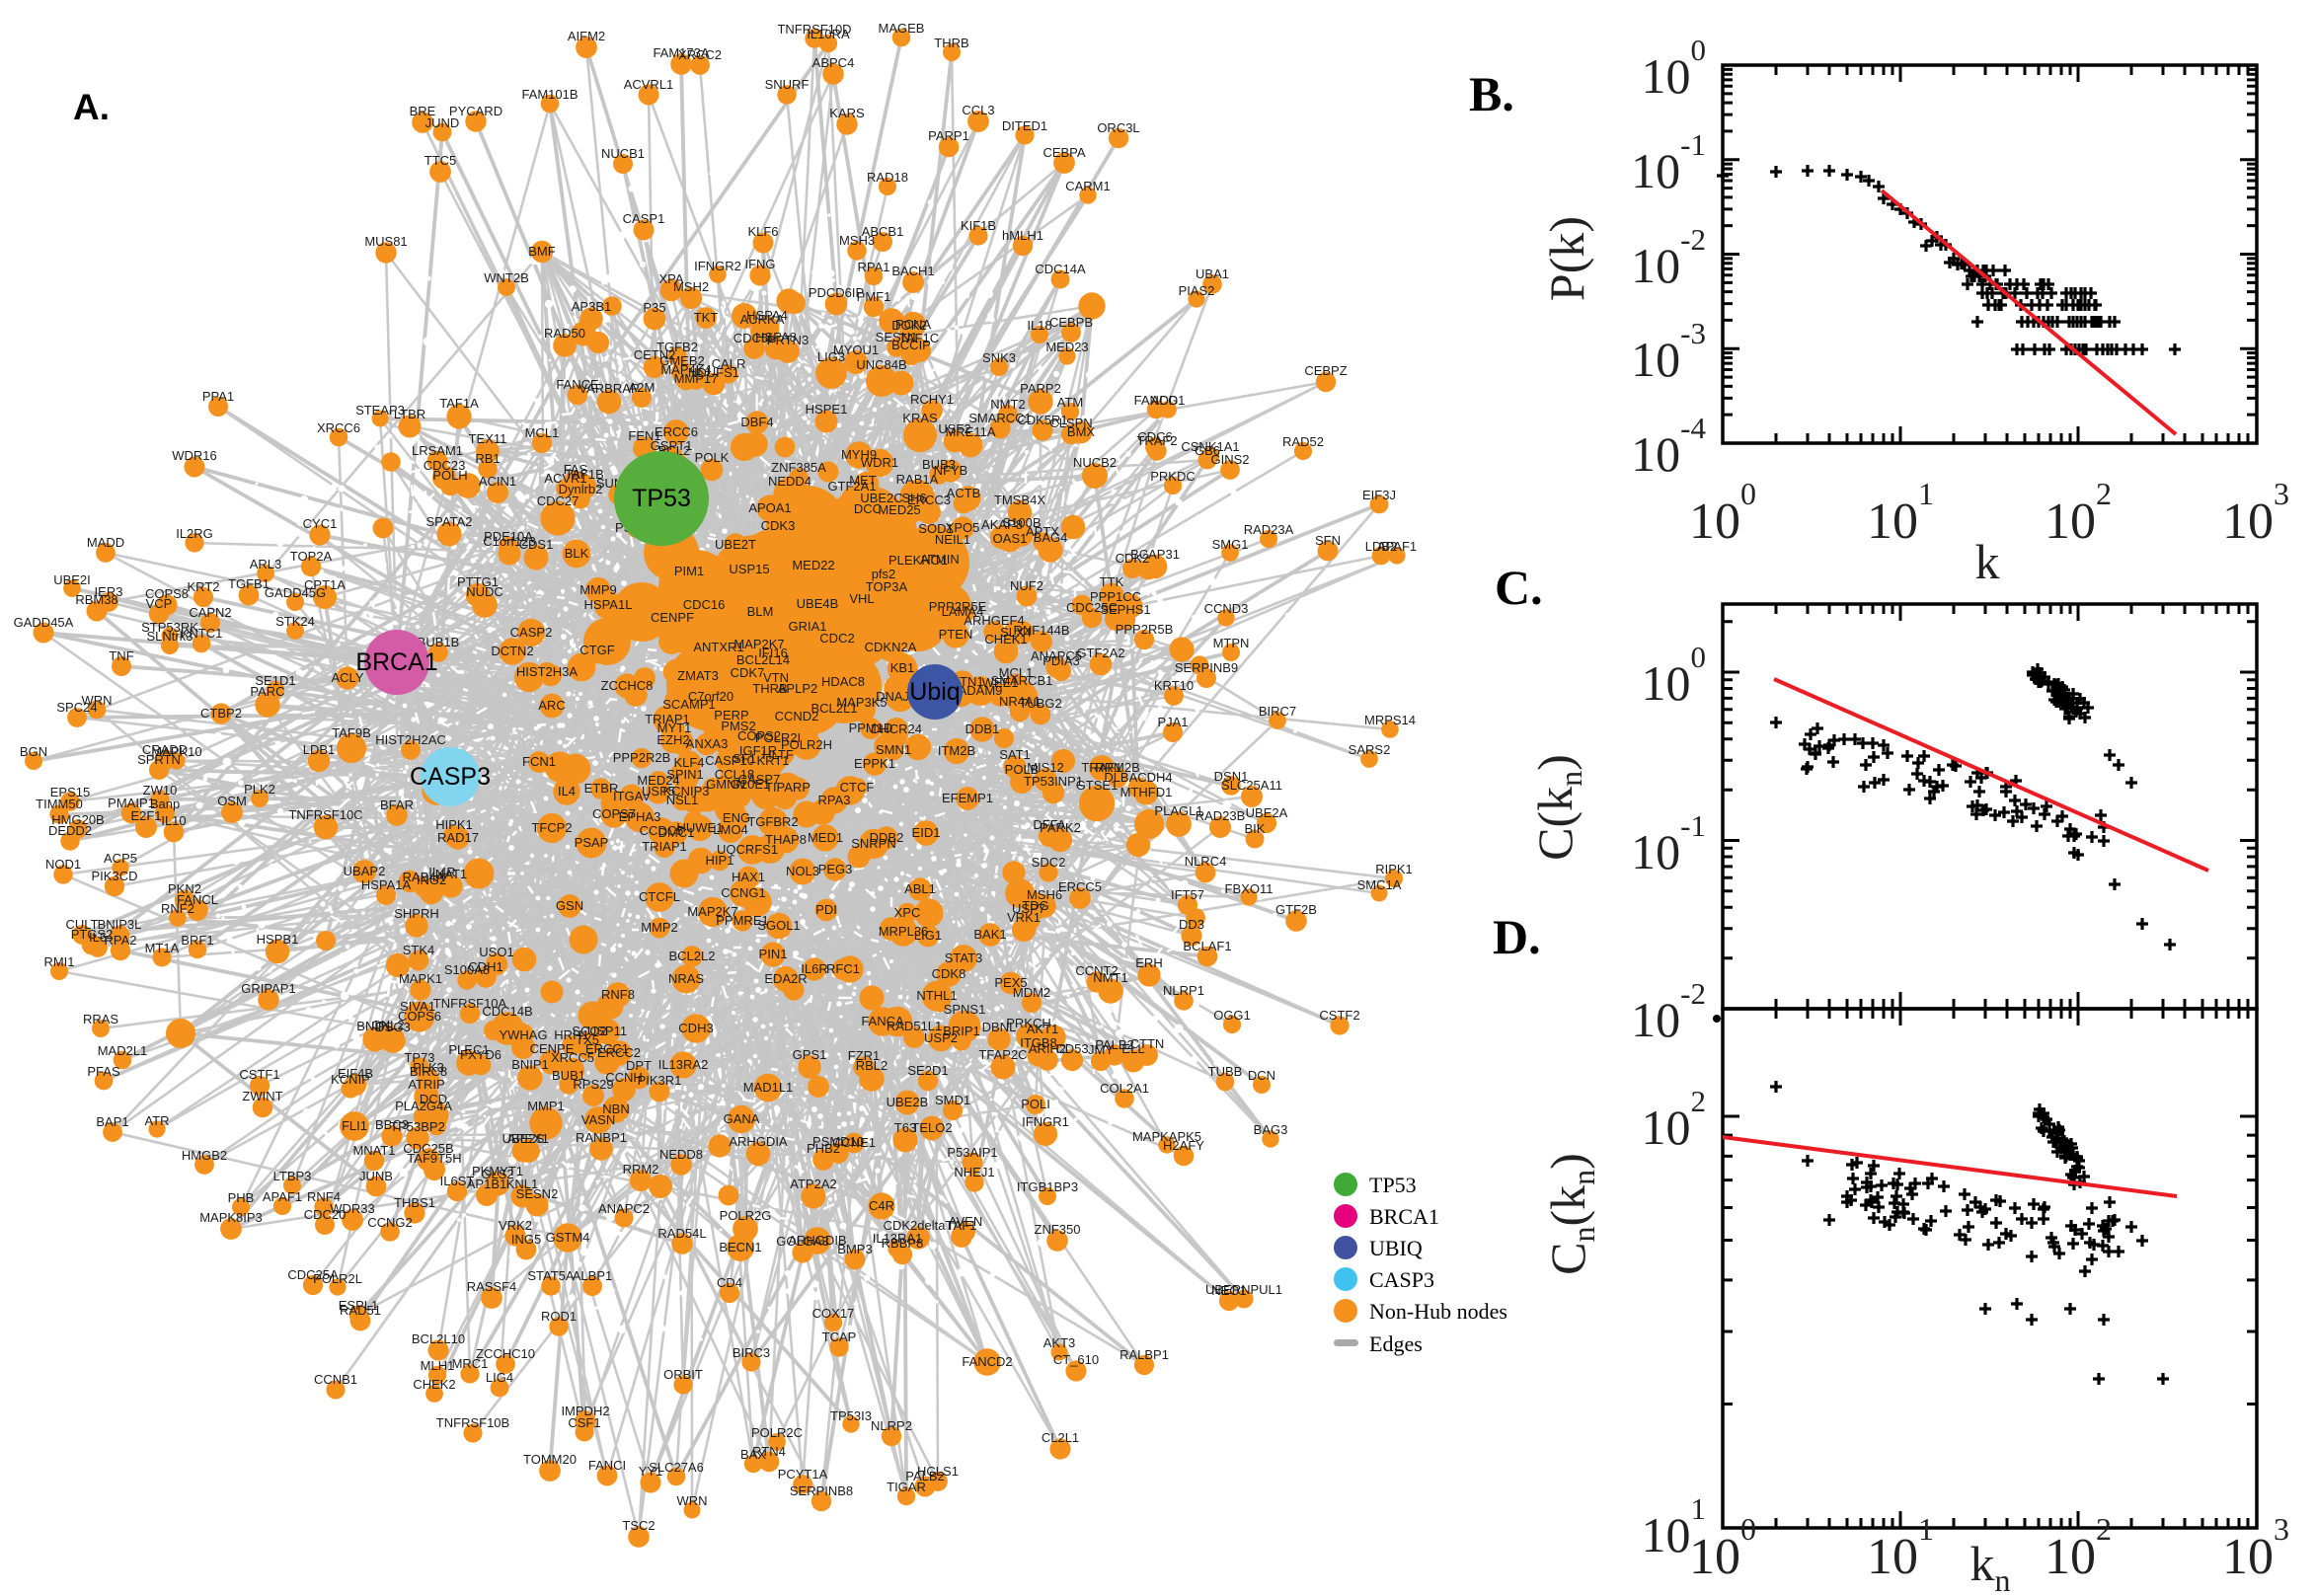 This screenshot has width=2316, height=1596. I want to click on svg-text: THBS1, so click(415, 1202).